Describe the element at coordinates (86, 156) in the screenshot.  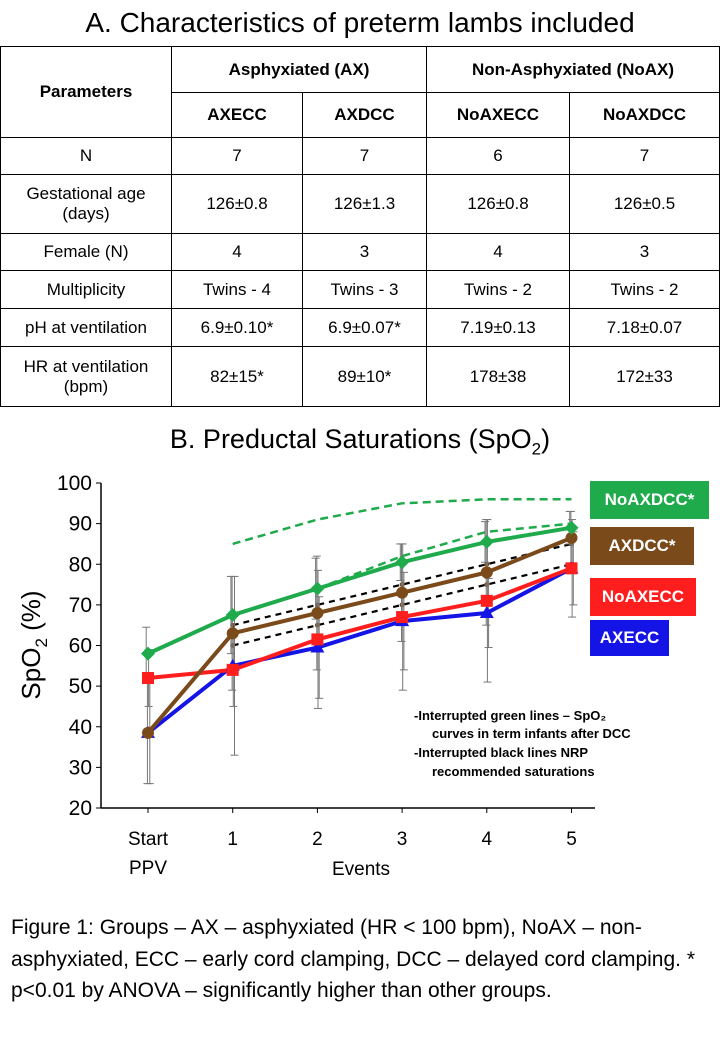
I see `row-label: N` at that location.